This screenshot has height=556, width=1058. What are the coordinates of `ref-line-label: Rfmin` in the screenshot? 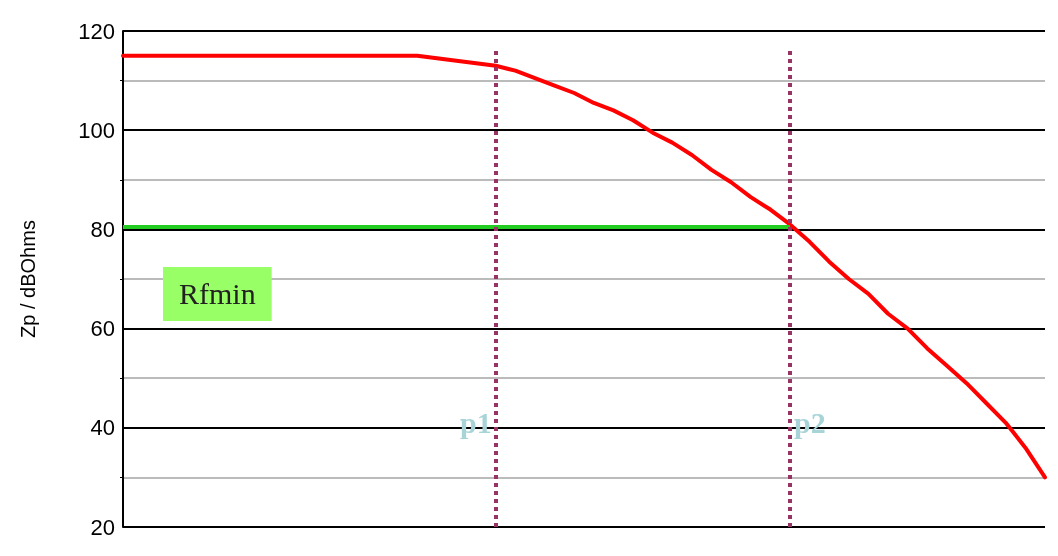 It's located at (217, 294).